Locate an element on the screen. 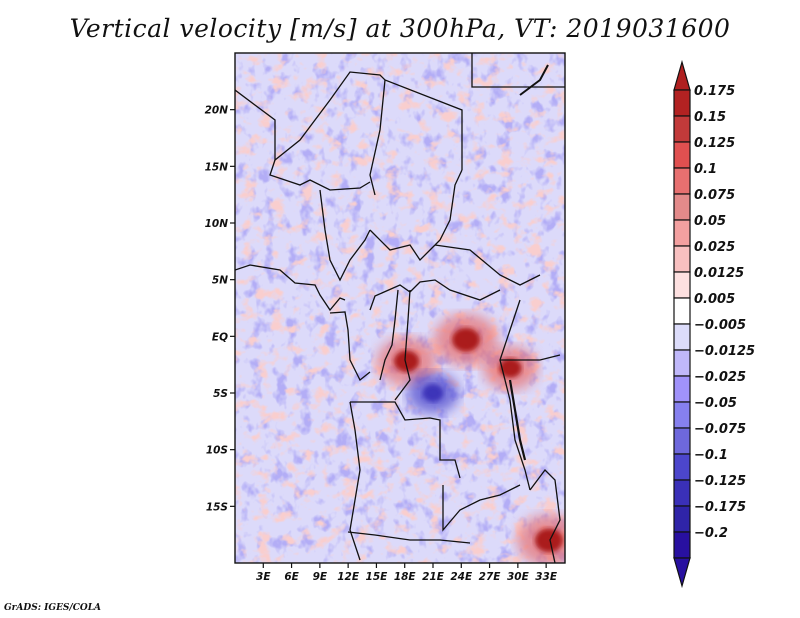 This screenshot has height=618, width=800. x-tick-label: 18E is located at coordinates (405, 577).